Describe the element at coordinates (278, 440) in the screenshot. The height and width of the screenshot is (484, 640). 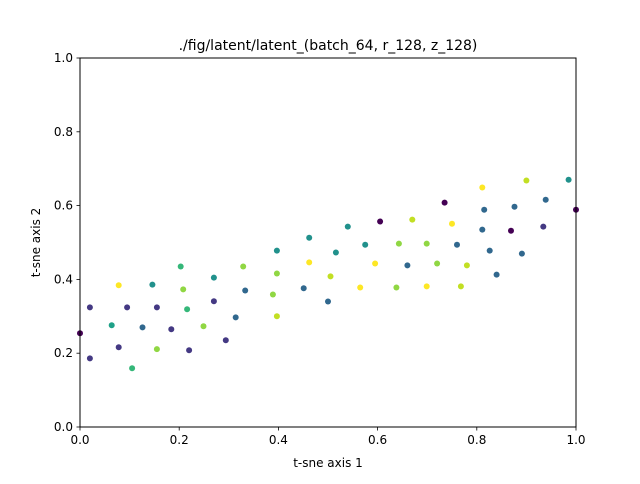
I see `x-tick-label: 0.4` at that location.